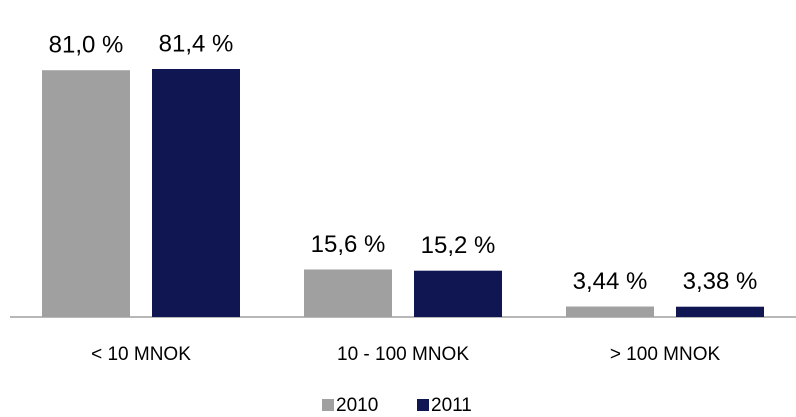 The height and width of the screenshot is (417, 796). I want to click on value-label: 81,4 %, so click(196, 43).